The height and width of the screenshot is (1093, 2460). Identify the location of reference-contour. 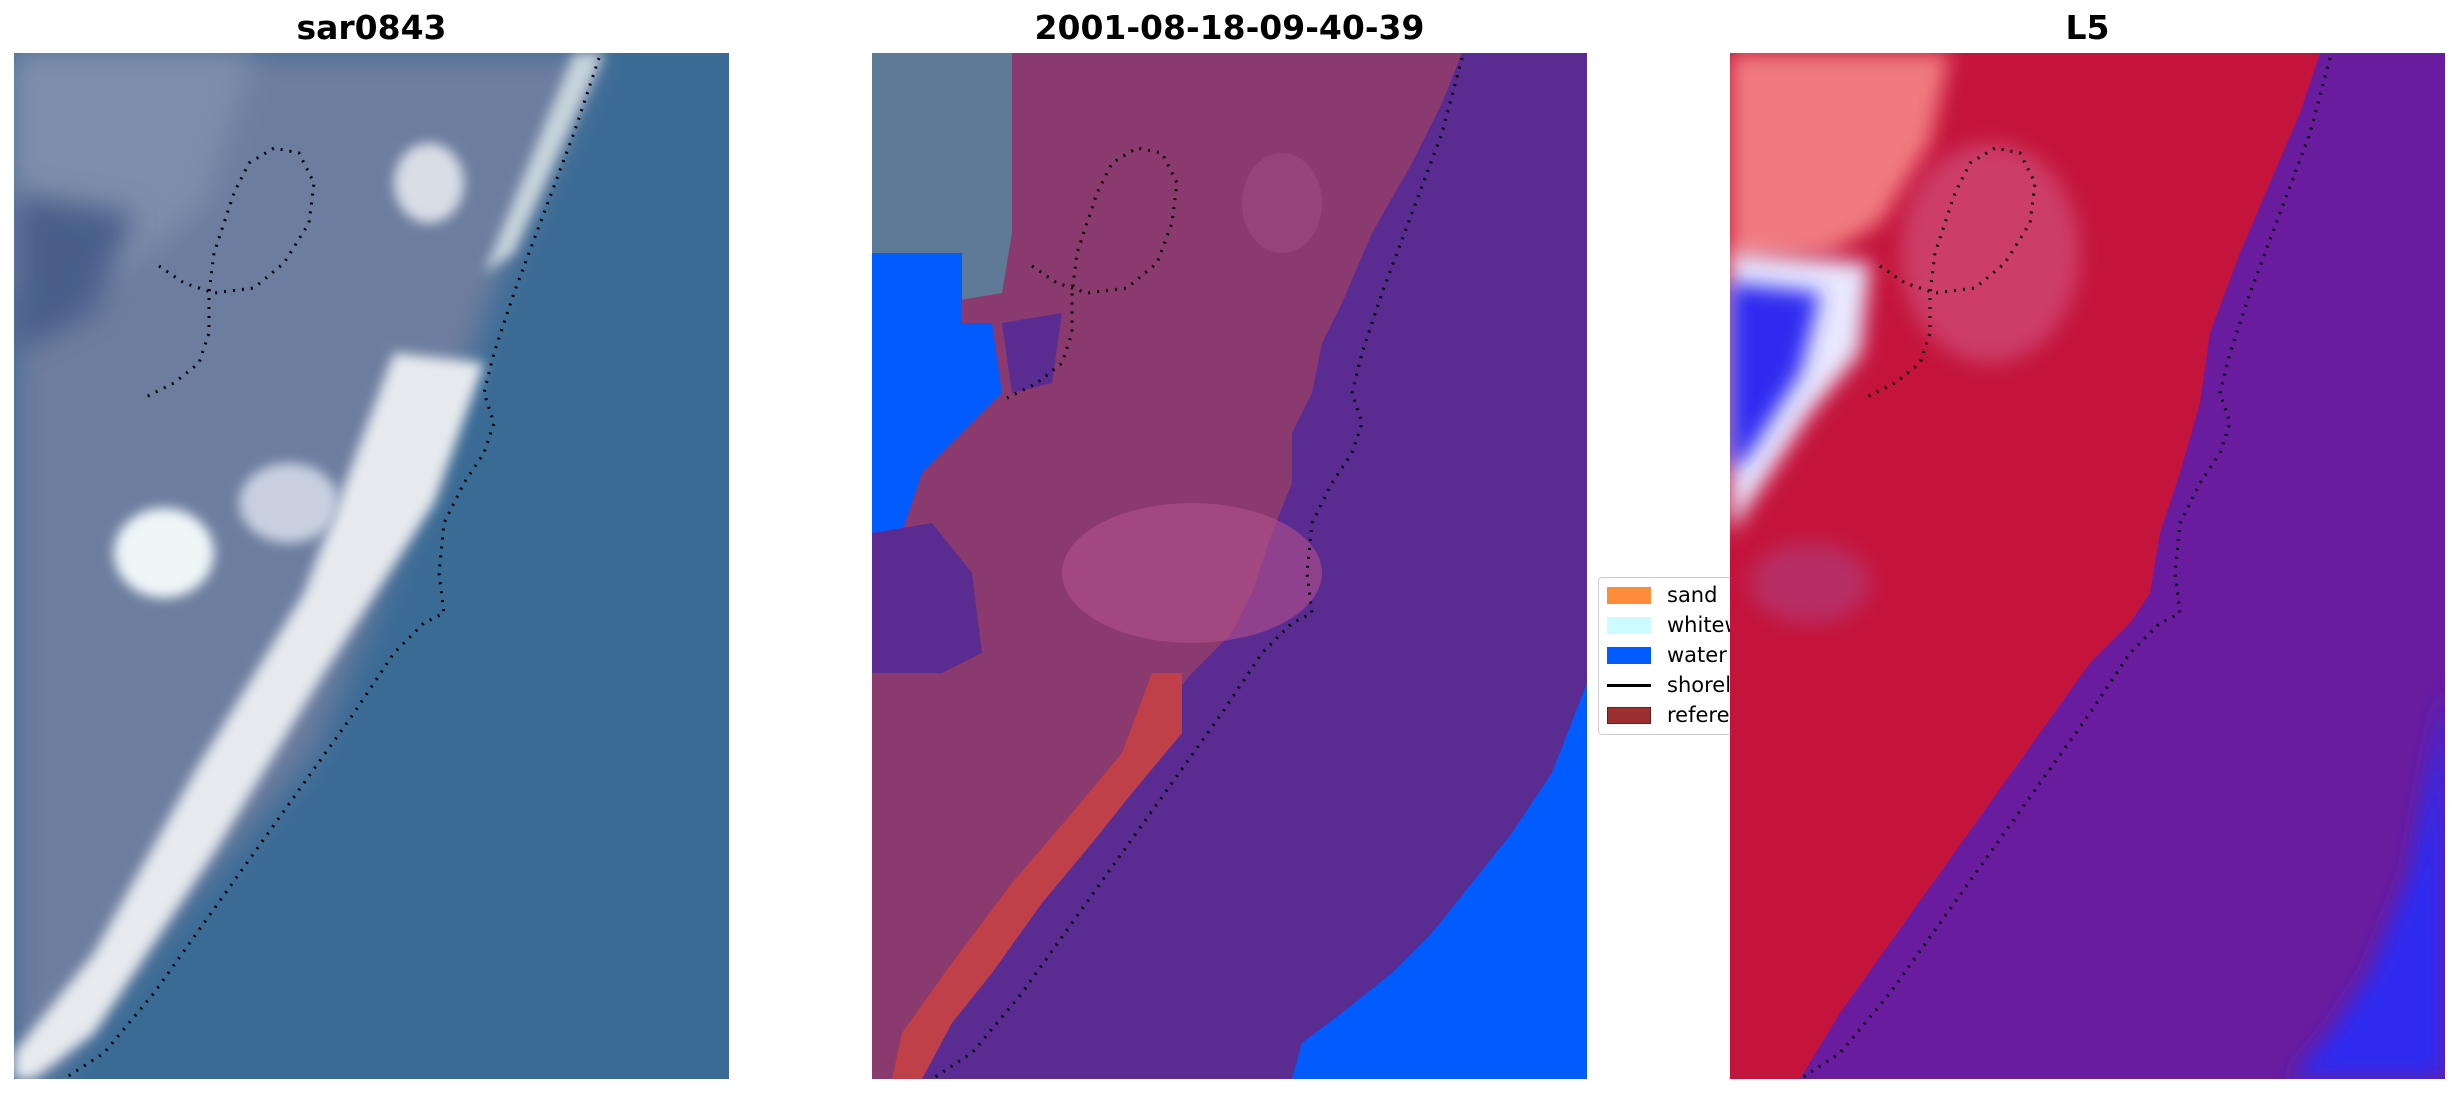
(1092, 273).